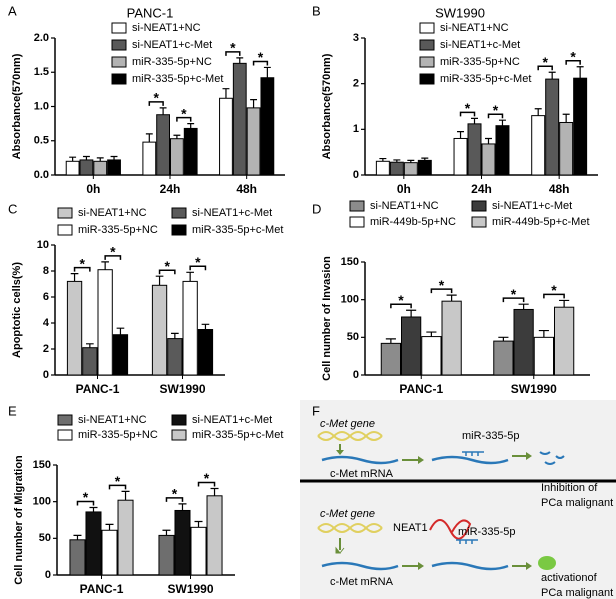 The height and width of the screenshot is (599, 616). I want to click on result-label: PCa malignant, so click(577, 503).